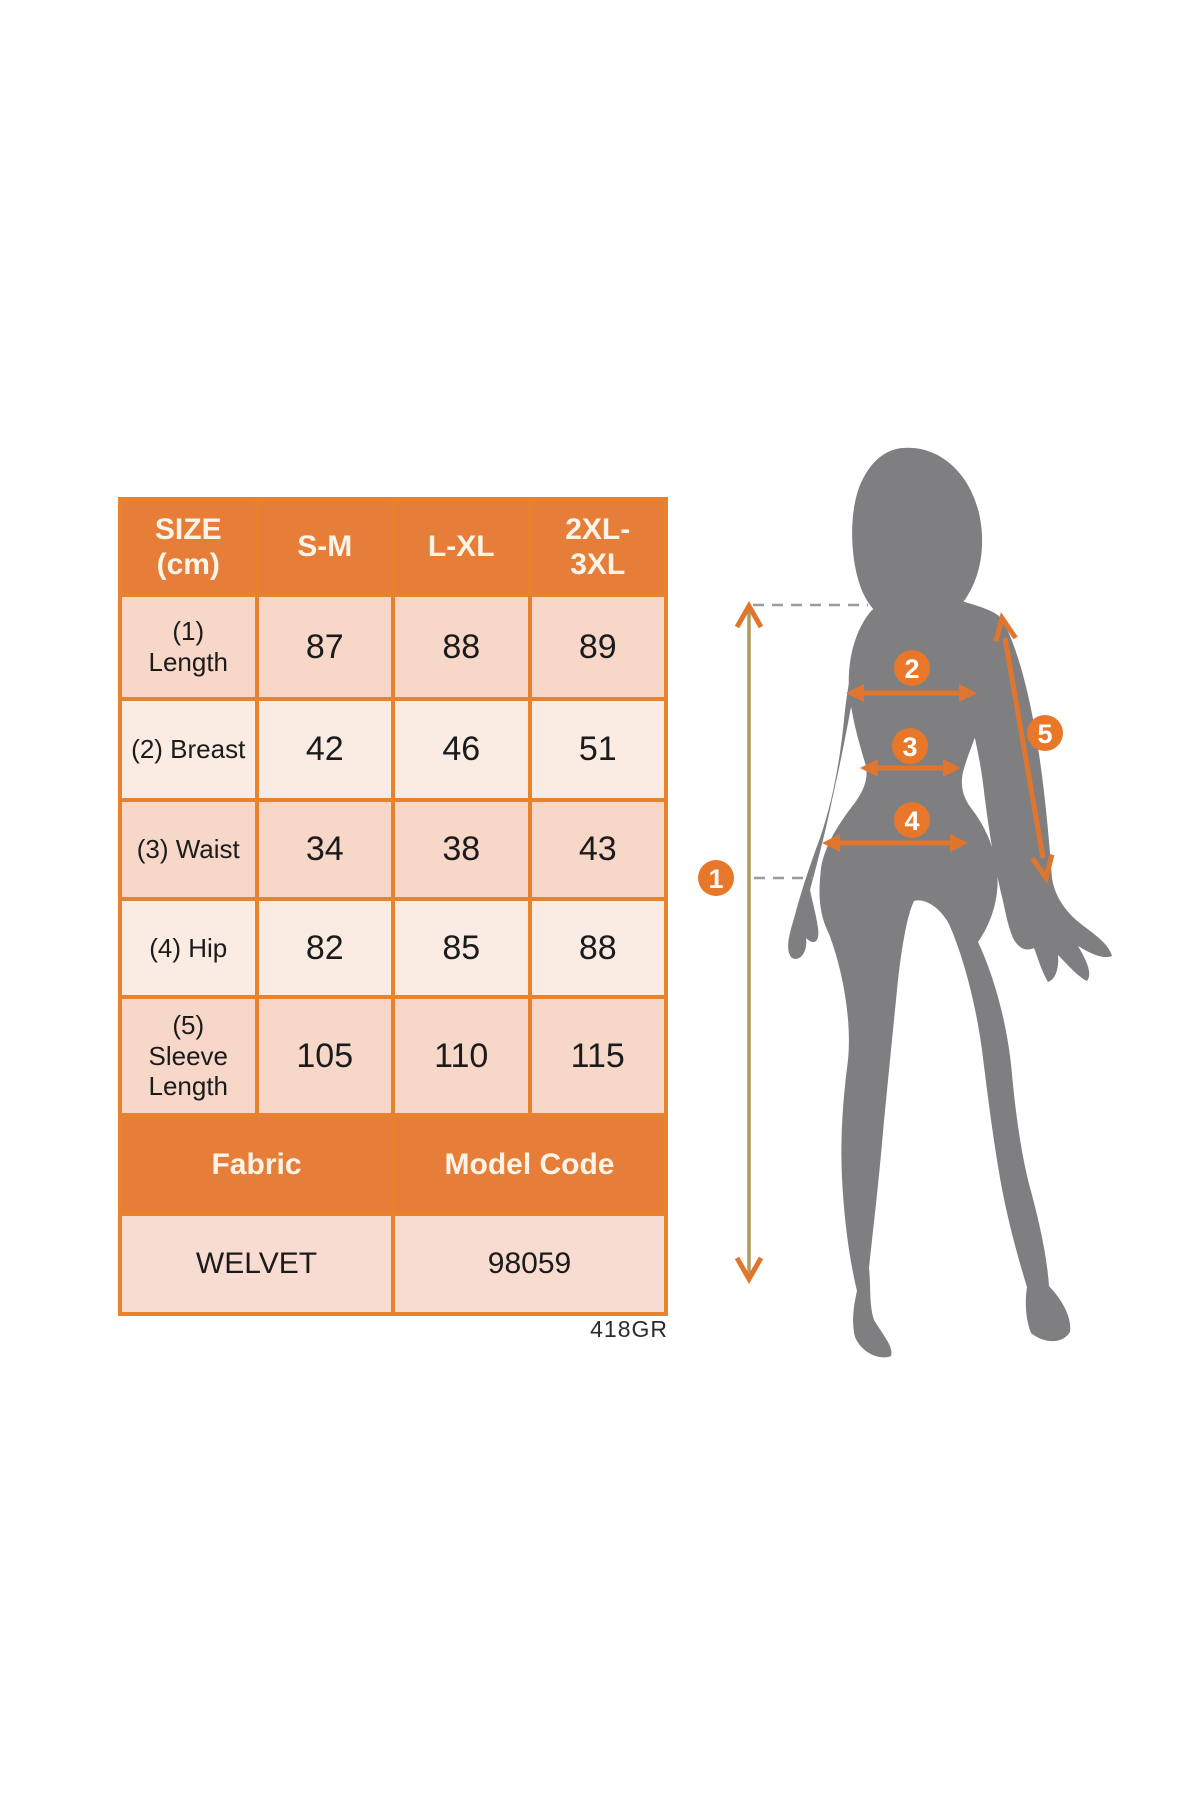 The height and width of the screenshot is (1800, 1200). What do you see at coordinates (256, 1264) in the screenshot?
I see `fabric-value: WELVET` at bounding box center [256, 1264].